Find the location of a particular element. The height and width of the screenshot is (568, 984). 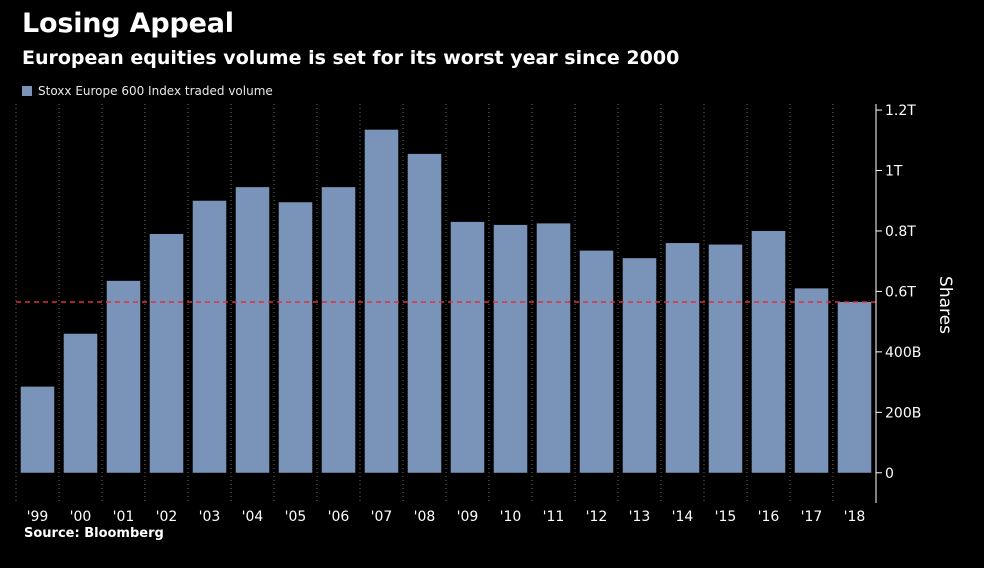

x-tick-label: '04 is located at coordinates (253, 517).